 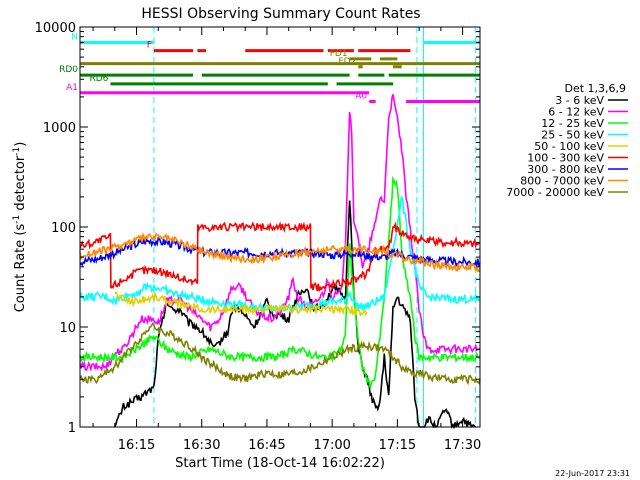 What do you see at coordinates (68, 70) in the screenshot?
I see `flag-label-RD0: RD0` at bounding box center [68, 70].